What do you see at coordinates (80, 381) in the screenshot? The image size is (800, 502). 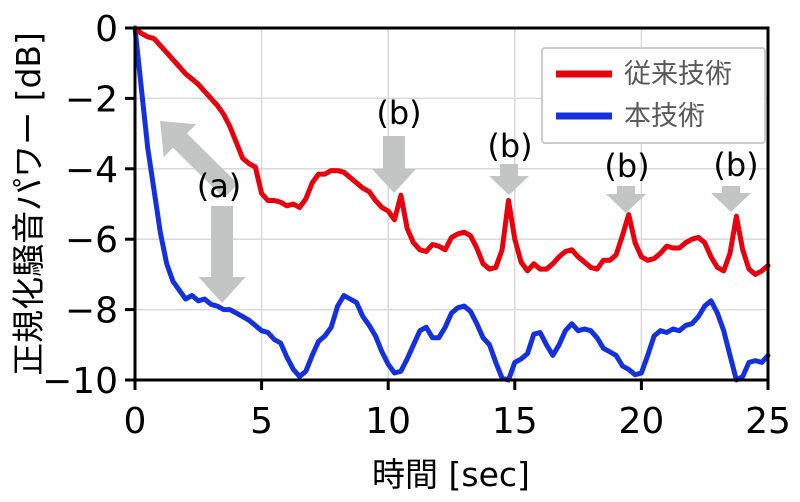 I see `y-tick-label: −10` at bounding box center [80, 381].